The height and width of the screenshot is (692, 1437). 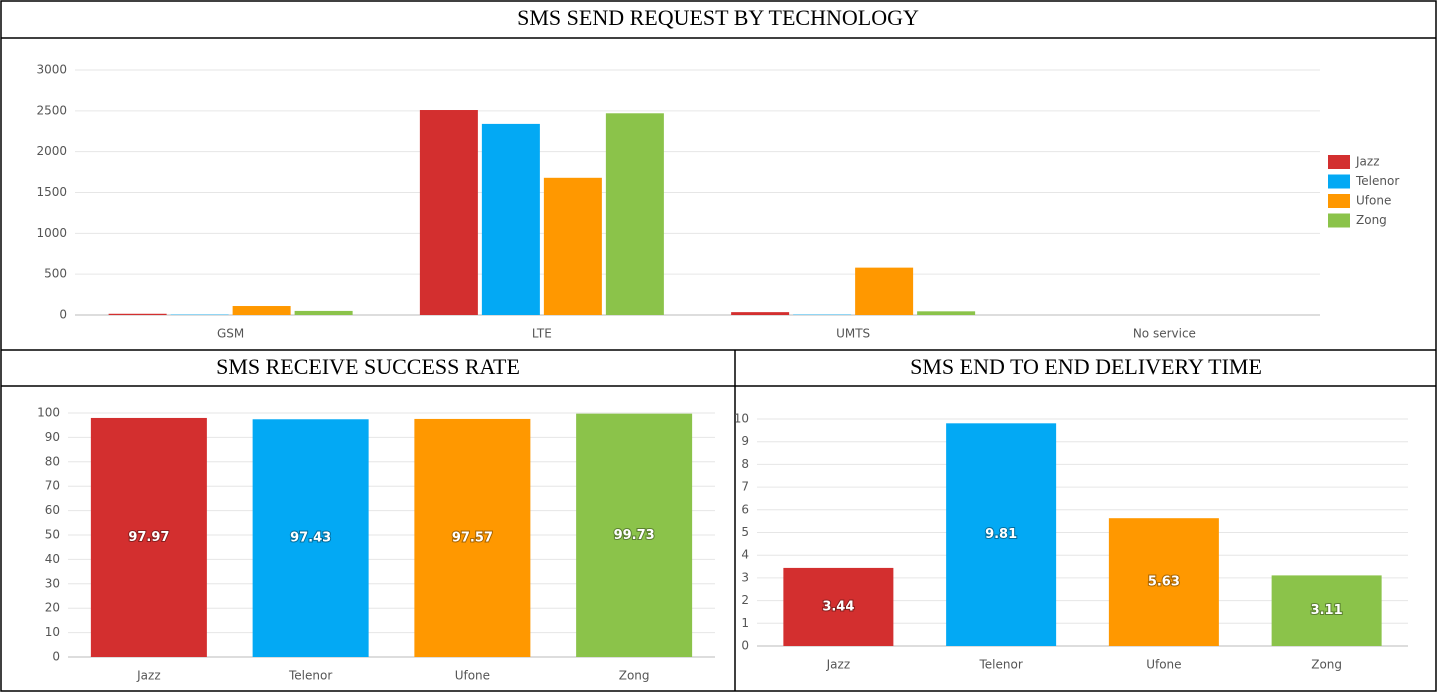 I want to click on x-tick-label: No service, so click(x=1164, y=334).